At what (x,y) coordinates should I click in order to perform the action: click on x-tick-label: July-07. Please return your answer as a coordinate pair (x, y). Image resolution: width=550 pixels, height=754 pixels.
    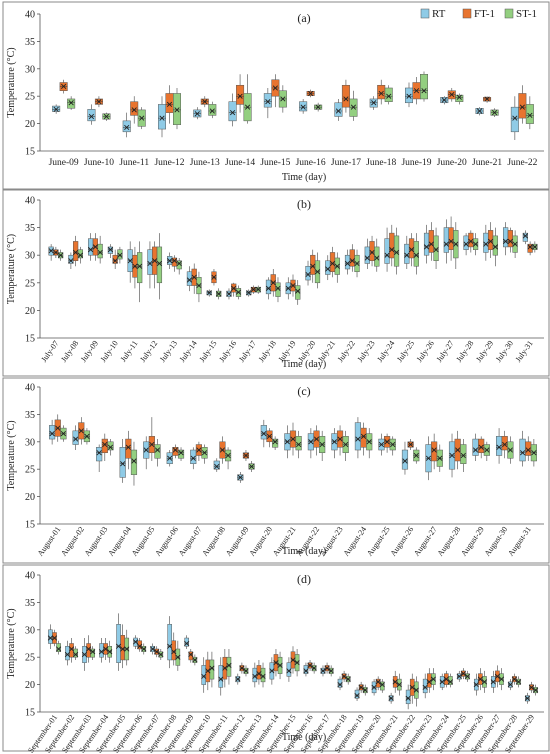
    Looking at the image, I should click on (49, 351).